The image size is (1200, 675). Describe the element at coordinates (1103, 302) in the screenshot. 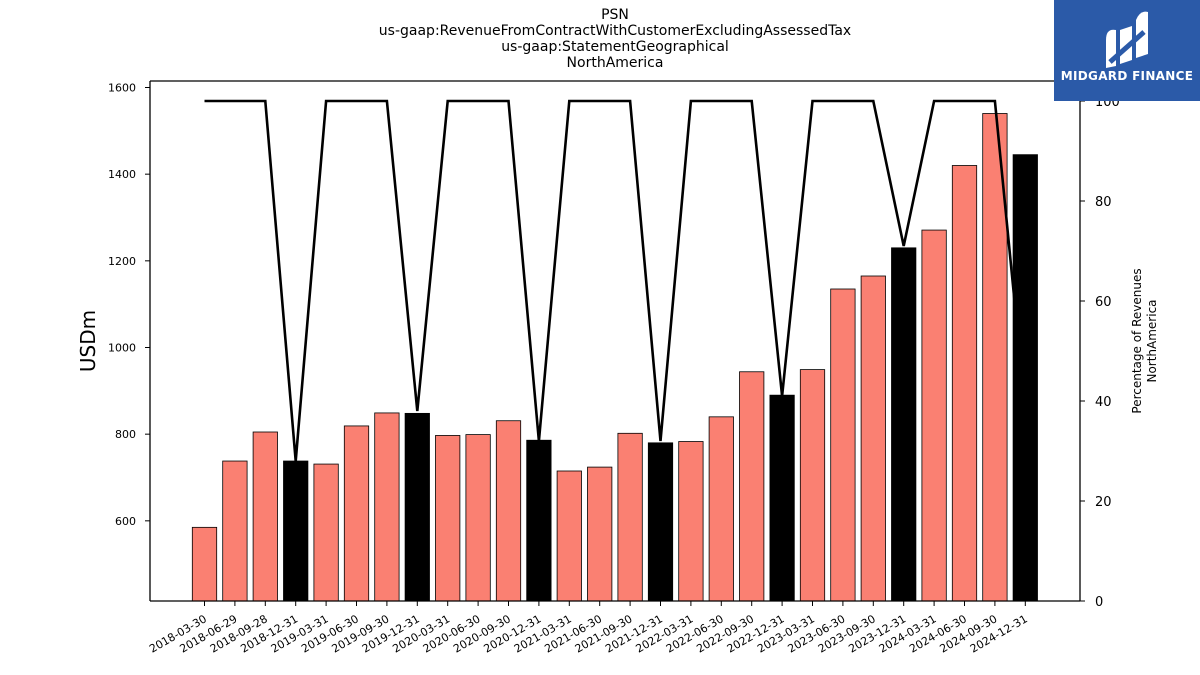

I see `y2-tick-label: 60` at that location.